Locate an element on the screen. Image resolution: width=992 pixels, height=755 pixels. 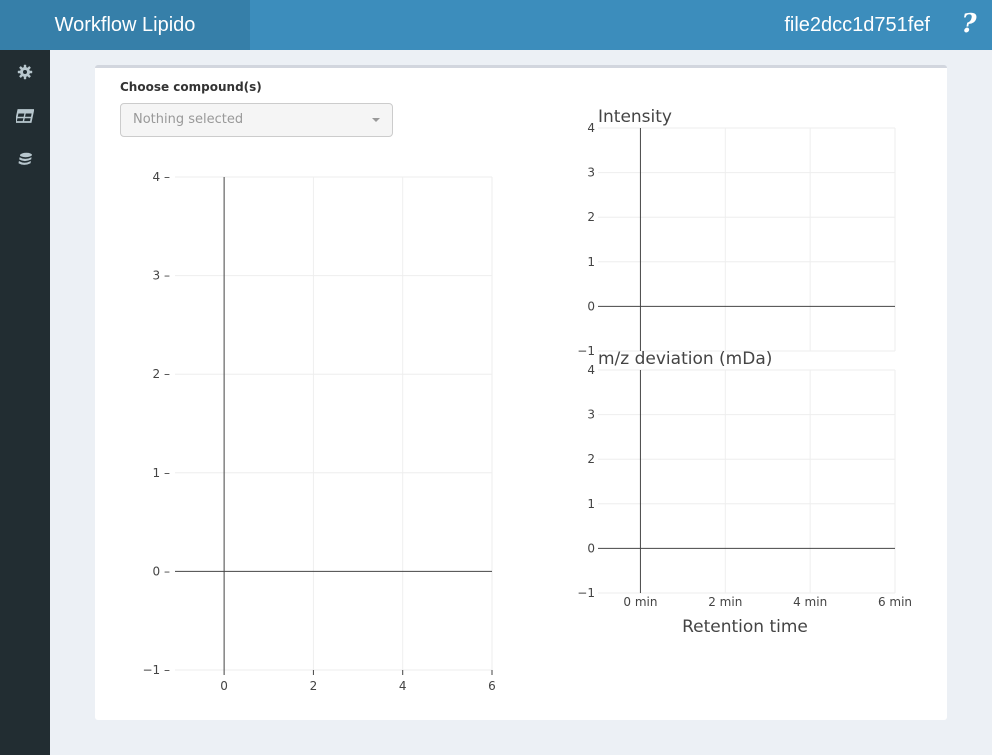
chart2-title: Intensity is located at coordinates (635, 117).